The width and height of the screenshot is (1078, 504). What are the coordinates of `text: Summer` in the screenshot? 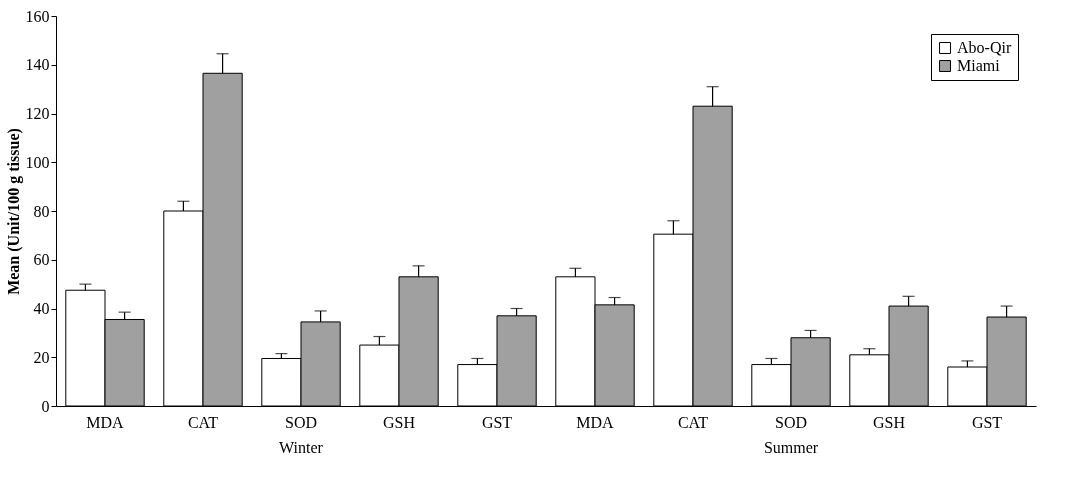 It's located at (791, 447).